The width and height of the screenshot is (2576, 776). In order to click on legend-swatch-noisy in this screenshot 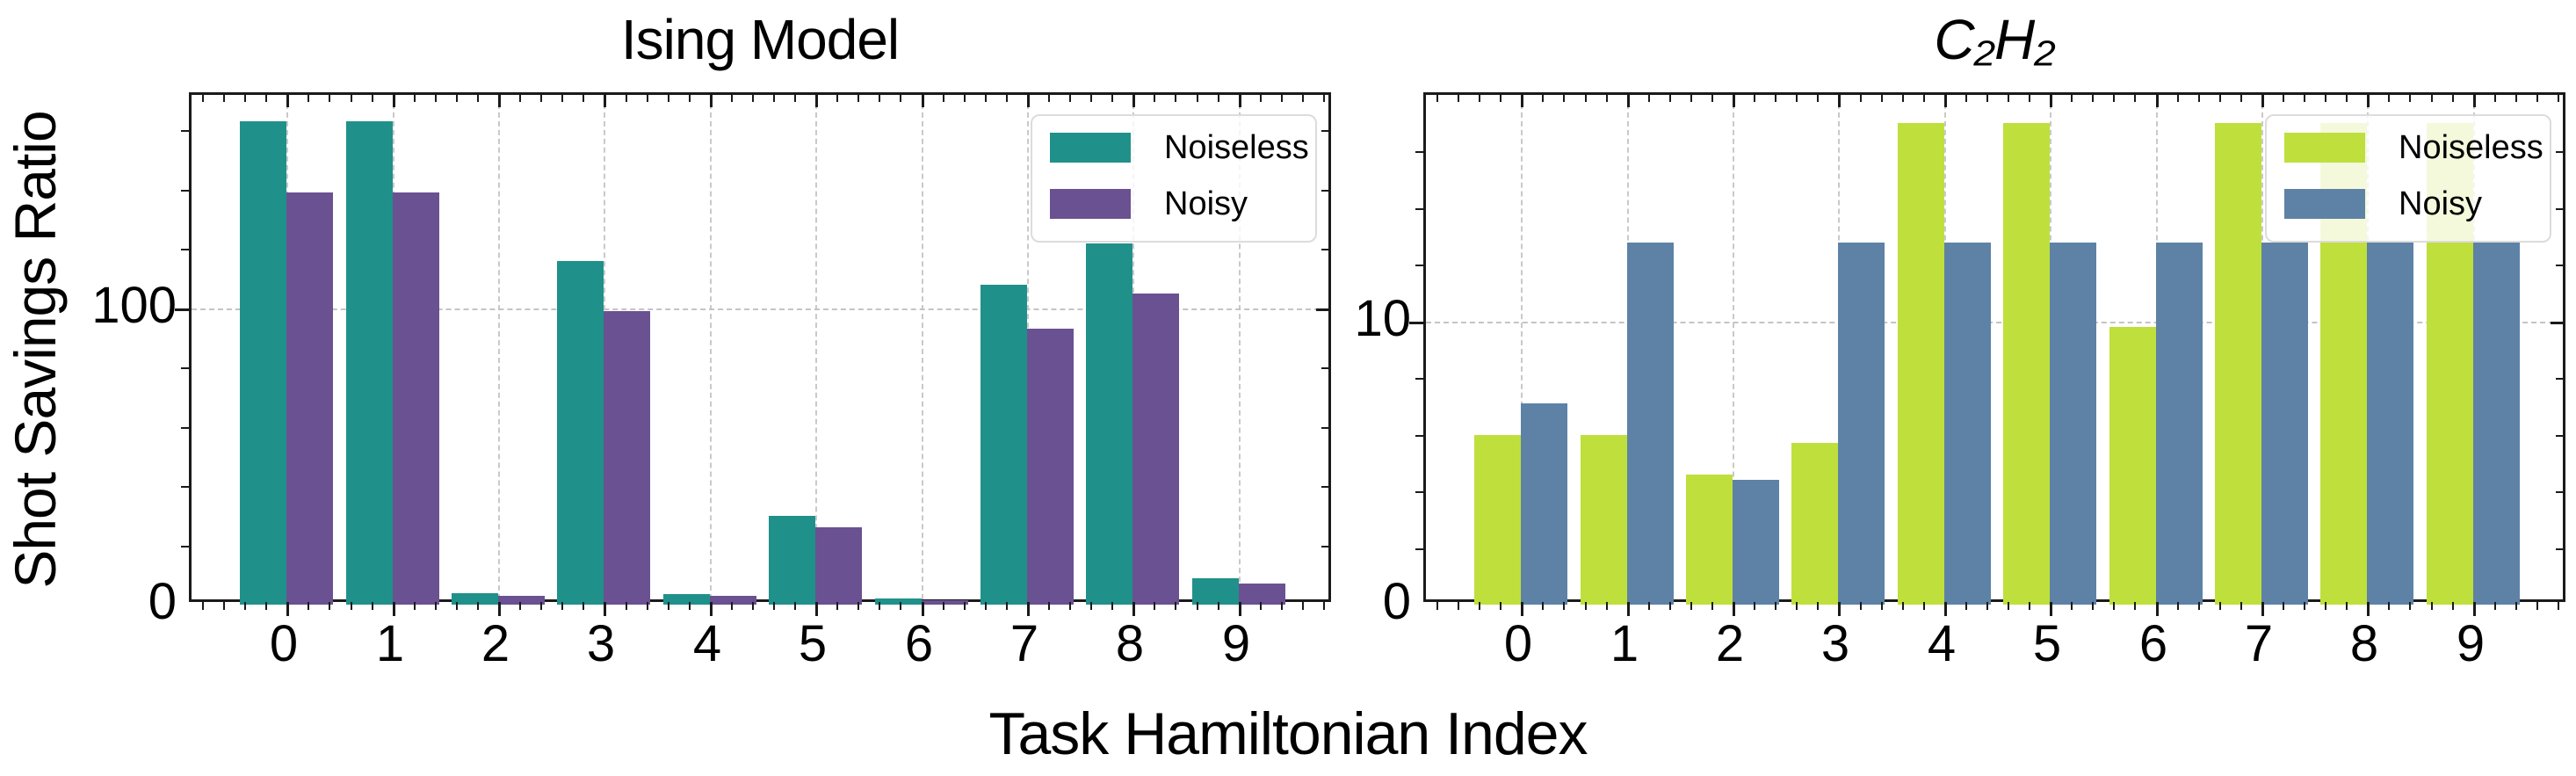, I will do `click(2324, 204)`.